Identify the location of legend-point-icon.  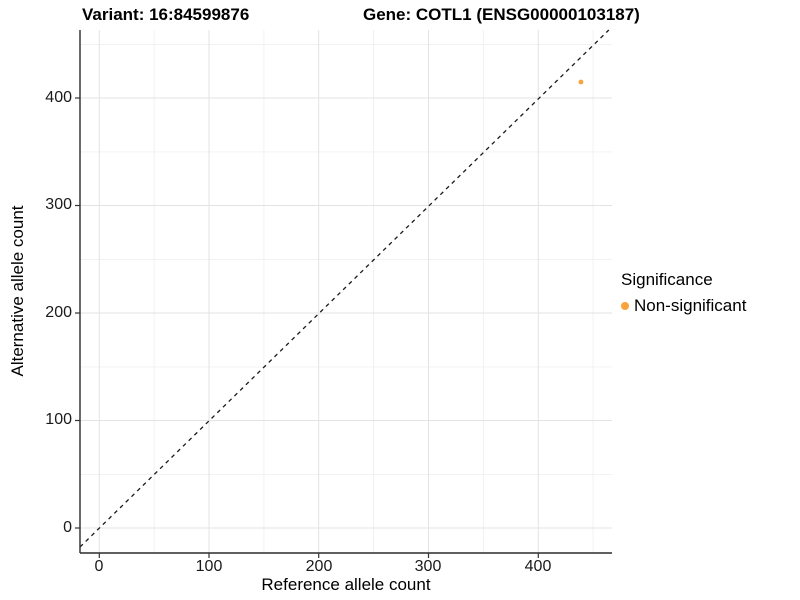
(625, 306).